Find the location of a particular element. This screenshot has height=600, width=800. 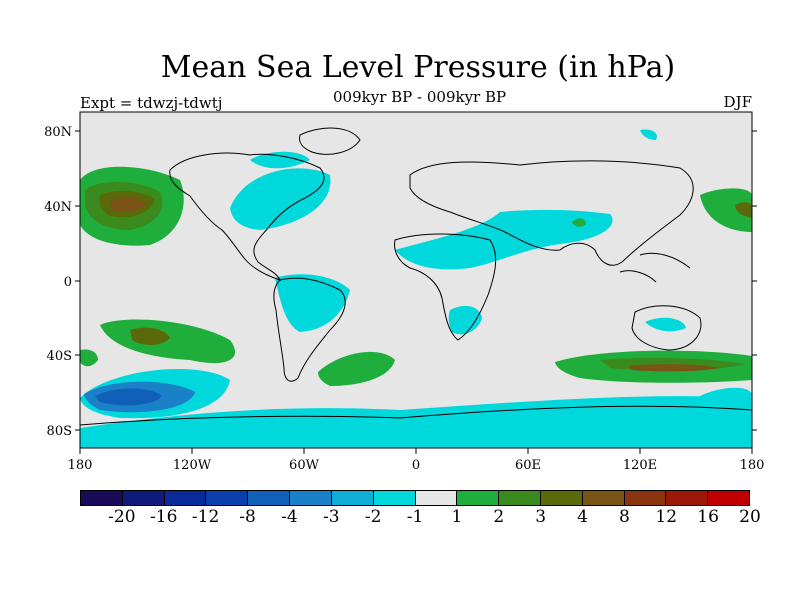

tibet-positive is located at coordinates (579, 222).